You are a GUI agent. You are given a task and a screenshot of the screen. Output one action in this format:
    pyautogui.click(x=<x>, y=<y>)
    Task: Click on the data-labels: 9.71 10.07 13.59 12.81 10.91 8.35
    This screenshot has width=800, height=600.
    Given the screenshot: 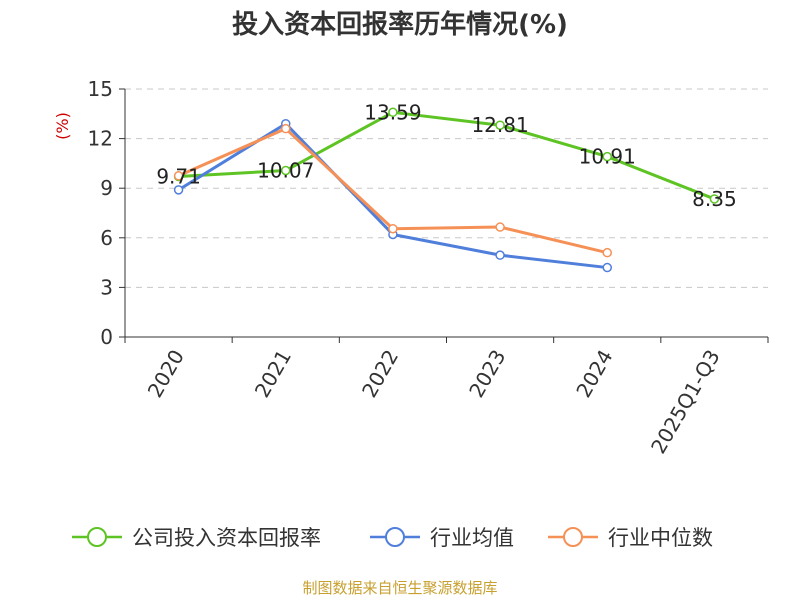 What is the action you would take?
    pyautogui.click(x=446, y=155)
    